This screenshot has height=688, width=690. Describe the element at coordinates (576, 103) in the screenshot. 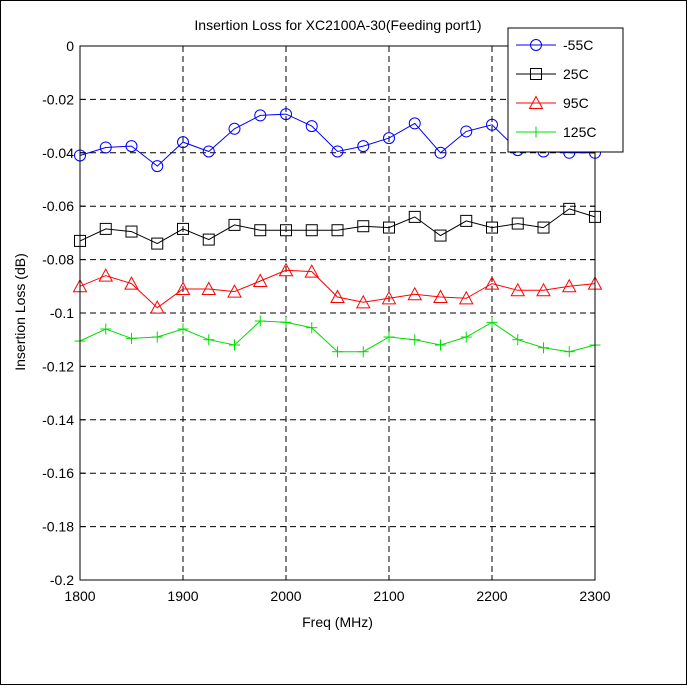

I see `legend-label: 95C` at that location.